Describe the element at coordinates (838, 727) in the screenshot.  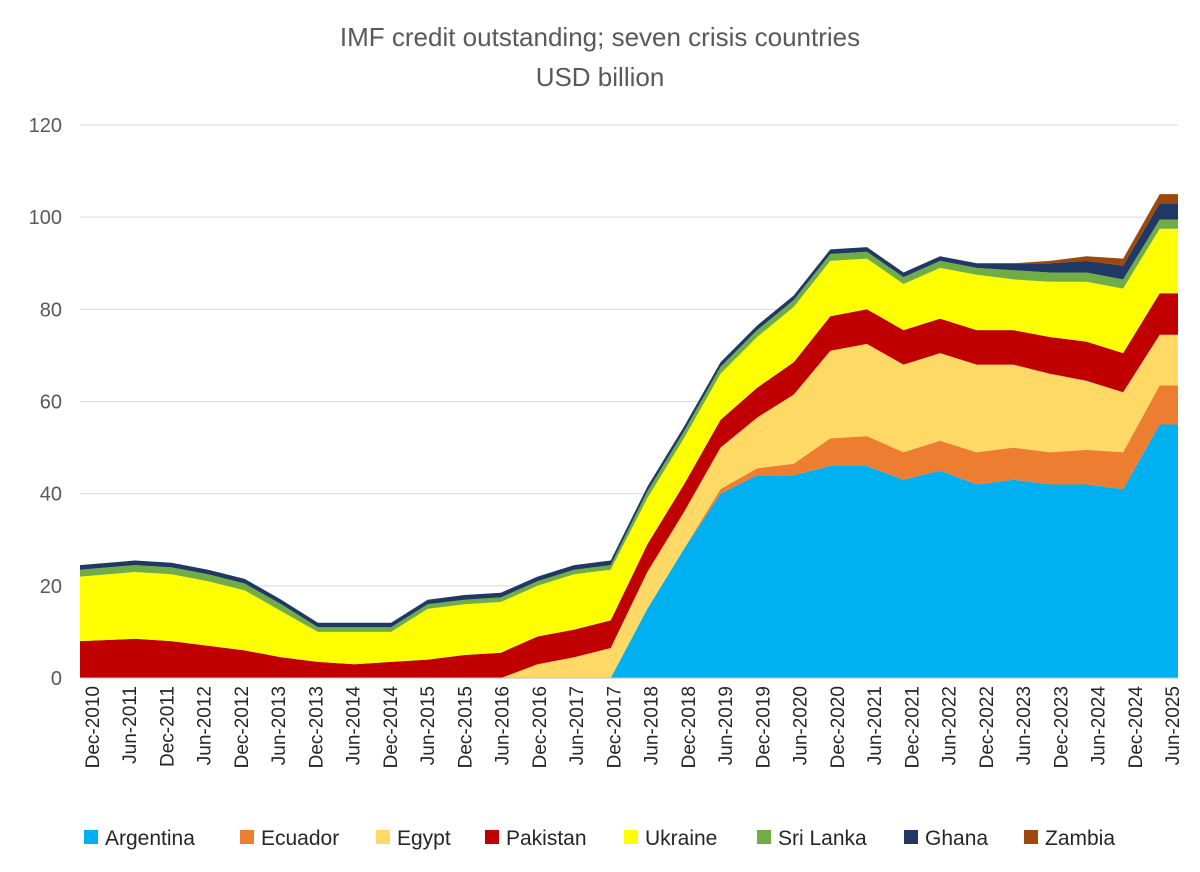
I see `x-tick-label: Dec-2020` at that location.